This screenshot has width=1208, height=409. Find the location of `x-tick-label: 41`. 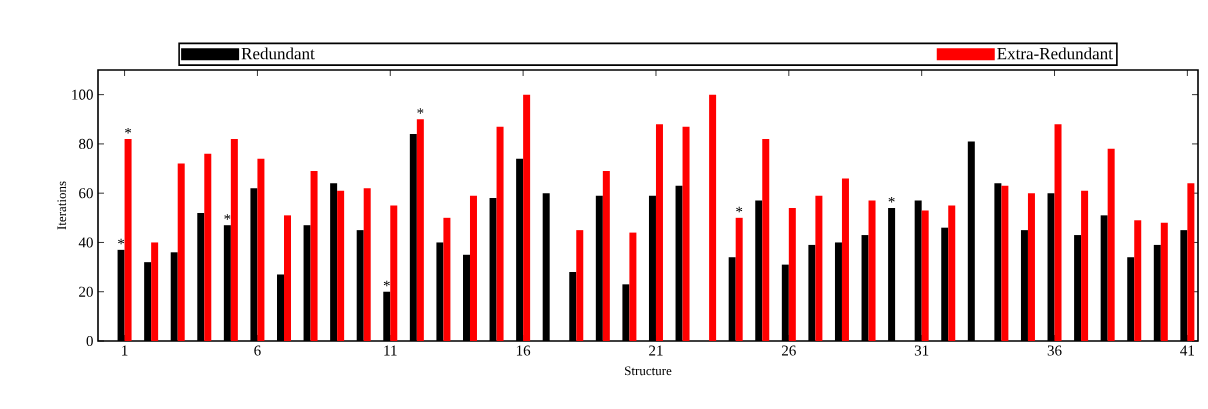

x-tick-label: 41 is located at coordinates (1187, 350).